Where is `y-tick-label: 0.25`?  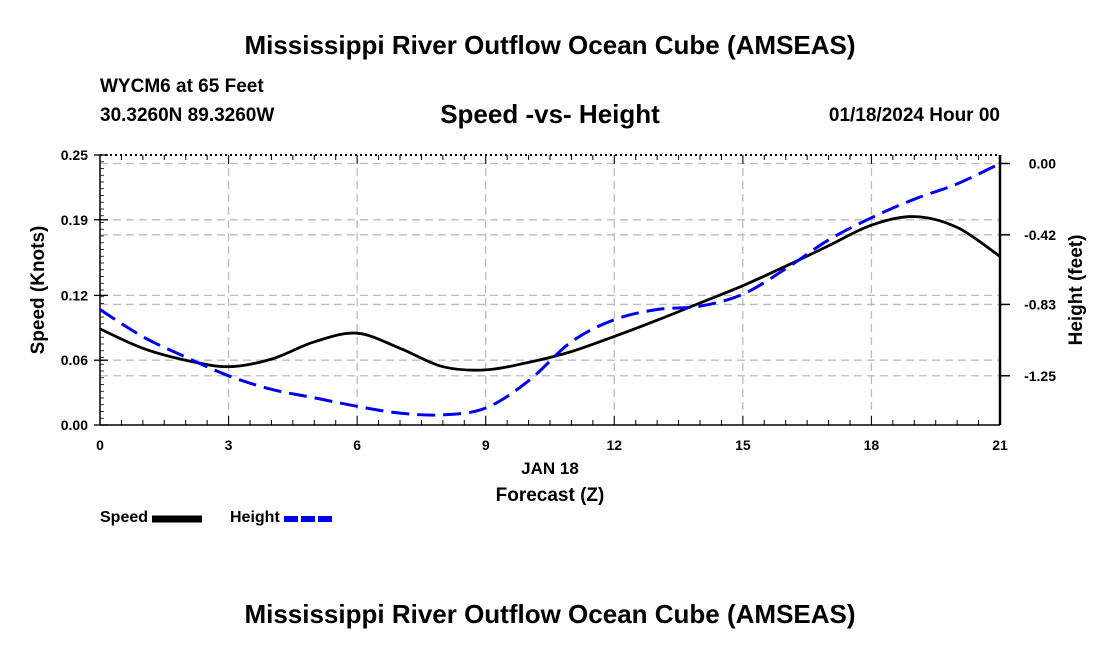
y-tick-label: 0.25 is located at coordinates (74, 155).